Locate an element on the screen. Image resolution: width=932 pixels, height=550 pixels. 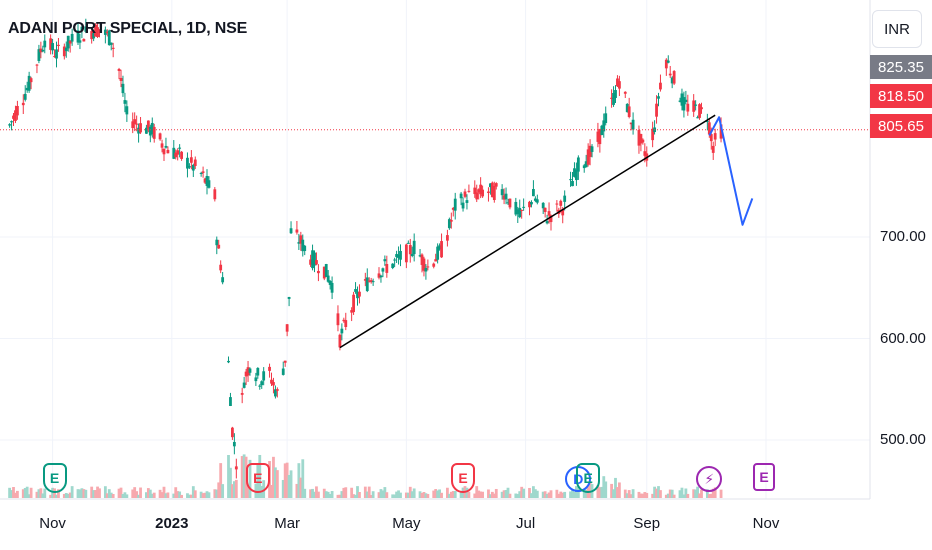
symbol-title: ADANI PORT SPECIAL, 1D, NSE is located at coordinates (128, 28).